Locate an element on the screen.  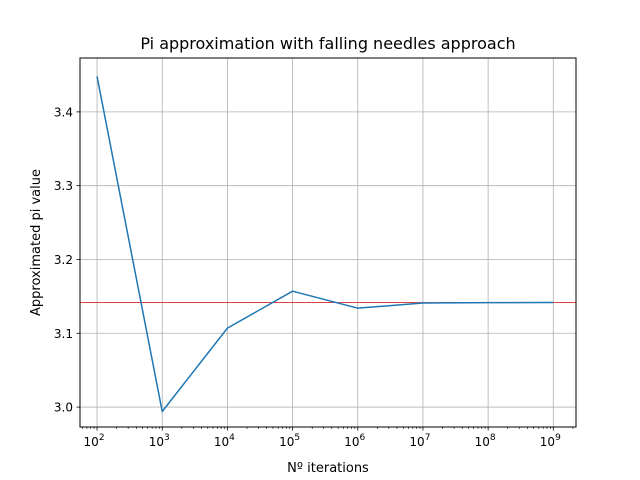
x-tick-label: 10³ is located at coordinates (159, 441).